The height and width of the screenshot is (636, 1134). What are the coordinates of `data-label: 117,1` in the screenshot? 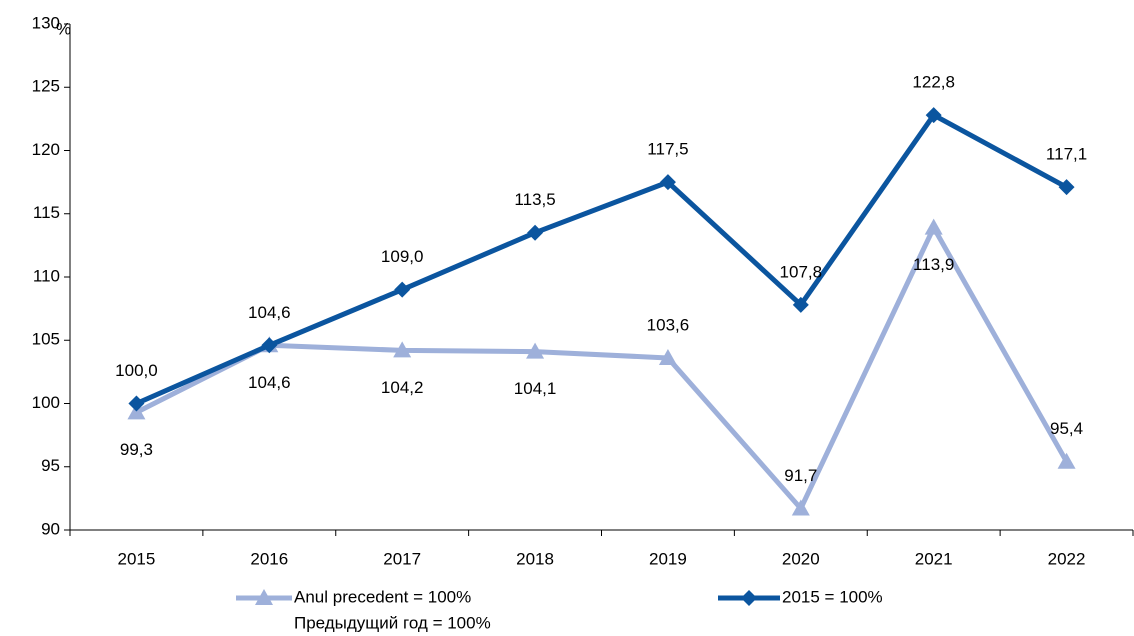 It's located at (1066, 154).